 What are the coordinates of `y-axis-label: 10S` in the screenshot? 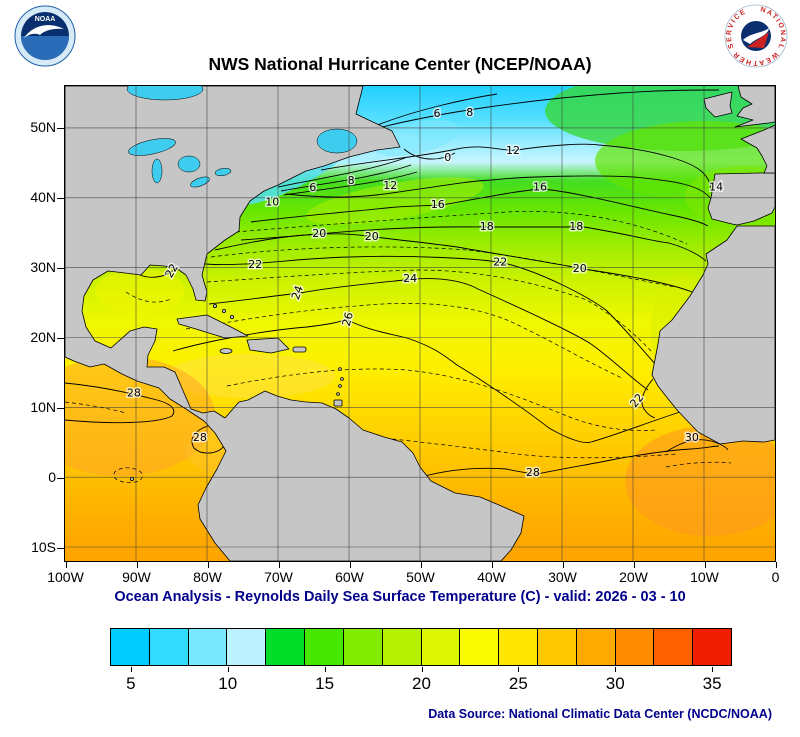 It's located at (43, 546).